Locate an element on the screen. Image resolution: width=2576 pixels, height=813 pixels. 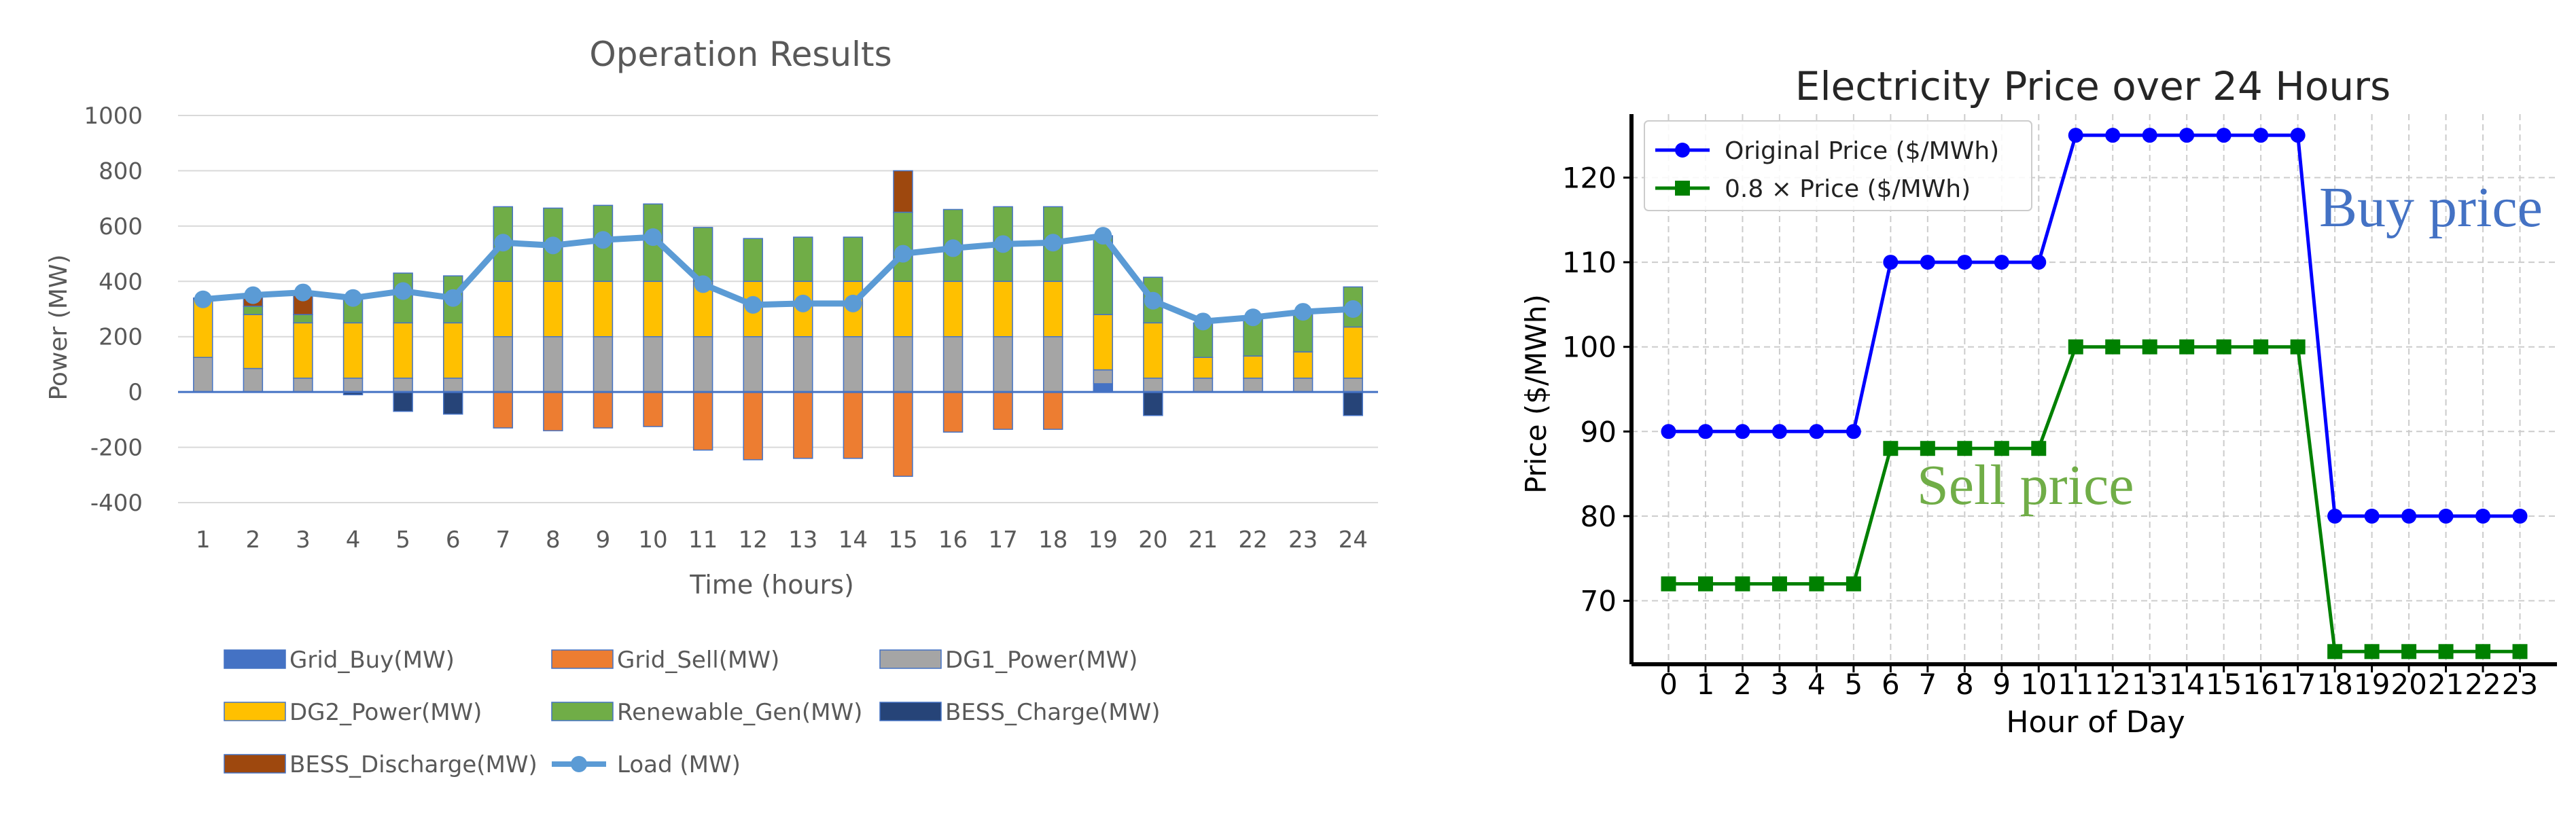
chart1-xtick-label: 2 is located at coordinates (253, 540).